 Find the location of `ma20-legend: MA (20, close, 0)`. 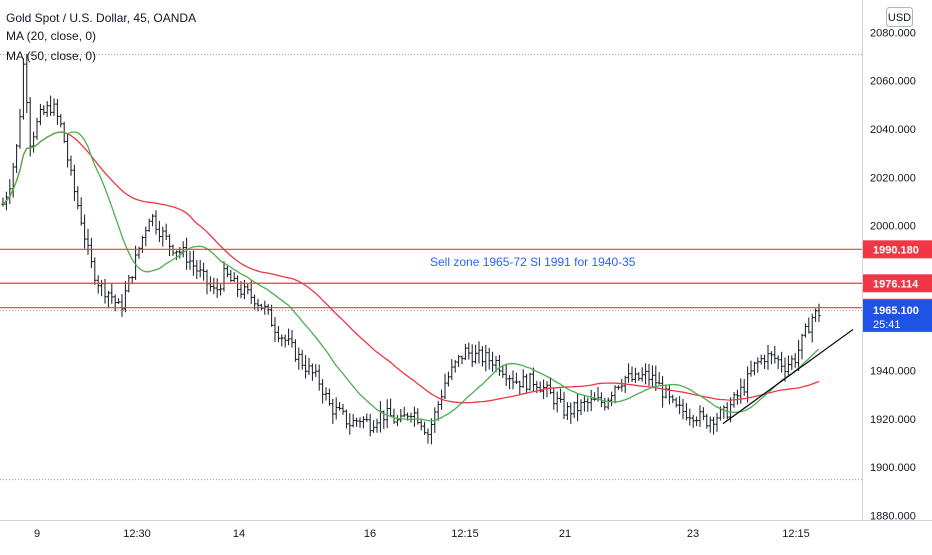

ma20-legend: MA (20, close, 0) is located at coordinates (51, 36).